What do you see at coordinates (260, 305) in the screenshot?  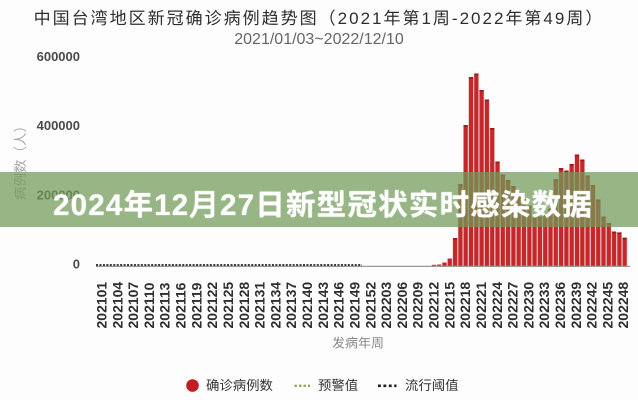 I see `svg-text: 202131` at bounding box center [260, 305].